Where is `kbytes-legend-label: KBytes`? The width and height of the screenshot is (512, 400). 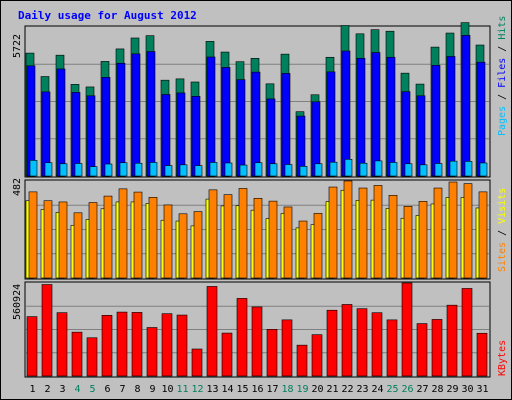
kbytes-legend-label: KBytes is located at coordinates (502, 358).